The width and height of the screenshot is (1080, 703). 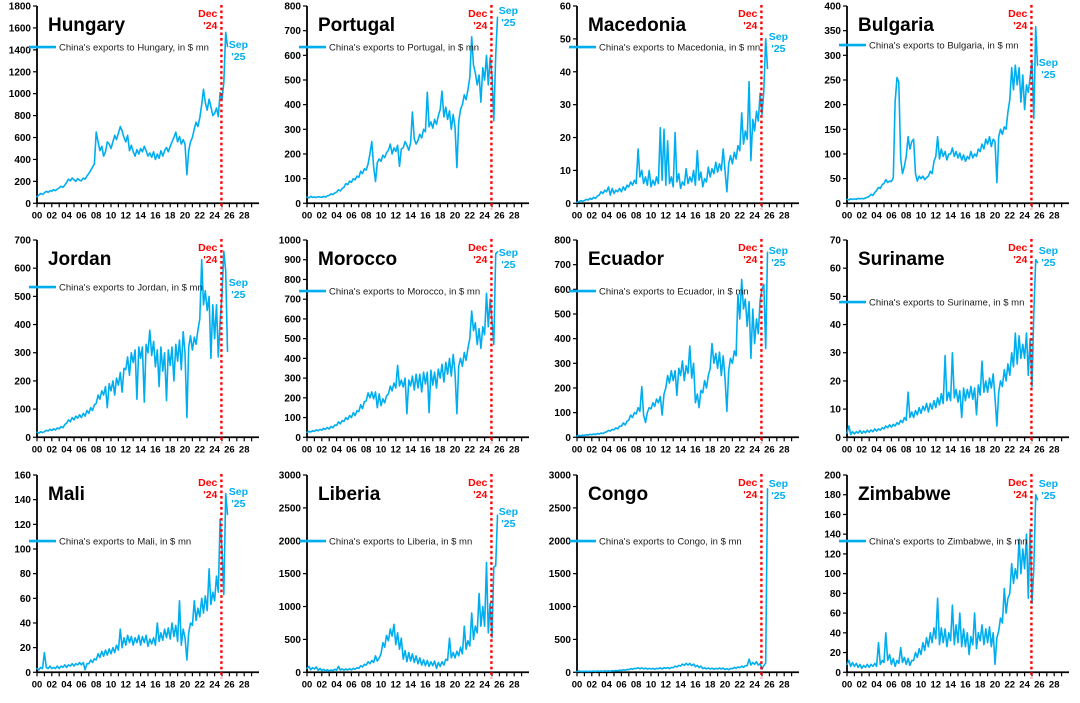 I want to click on y-tick-label: 600, so click(x=562, y=290).